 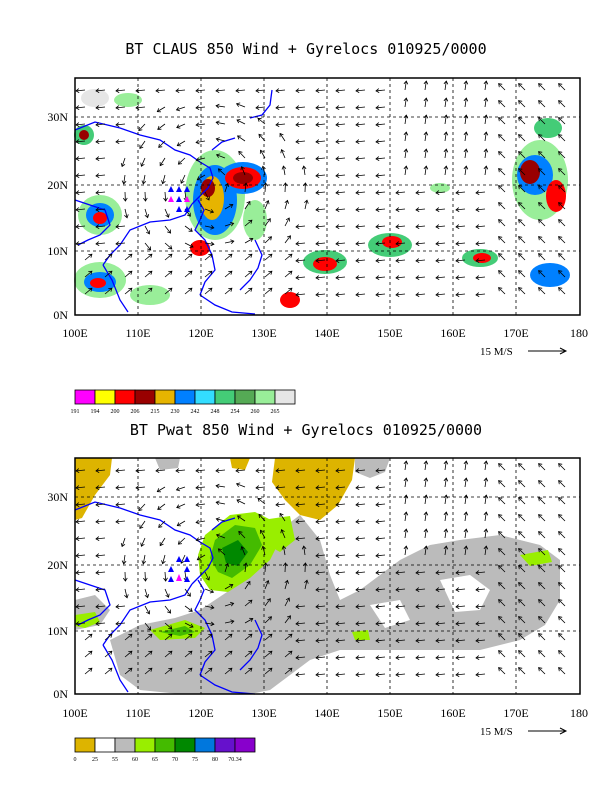 What do you see at coordinates (275, 412) in the screenshot?
I see `colorbar-label: 265` at bounding box center [275, 412].